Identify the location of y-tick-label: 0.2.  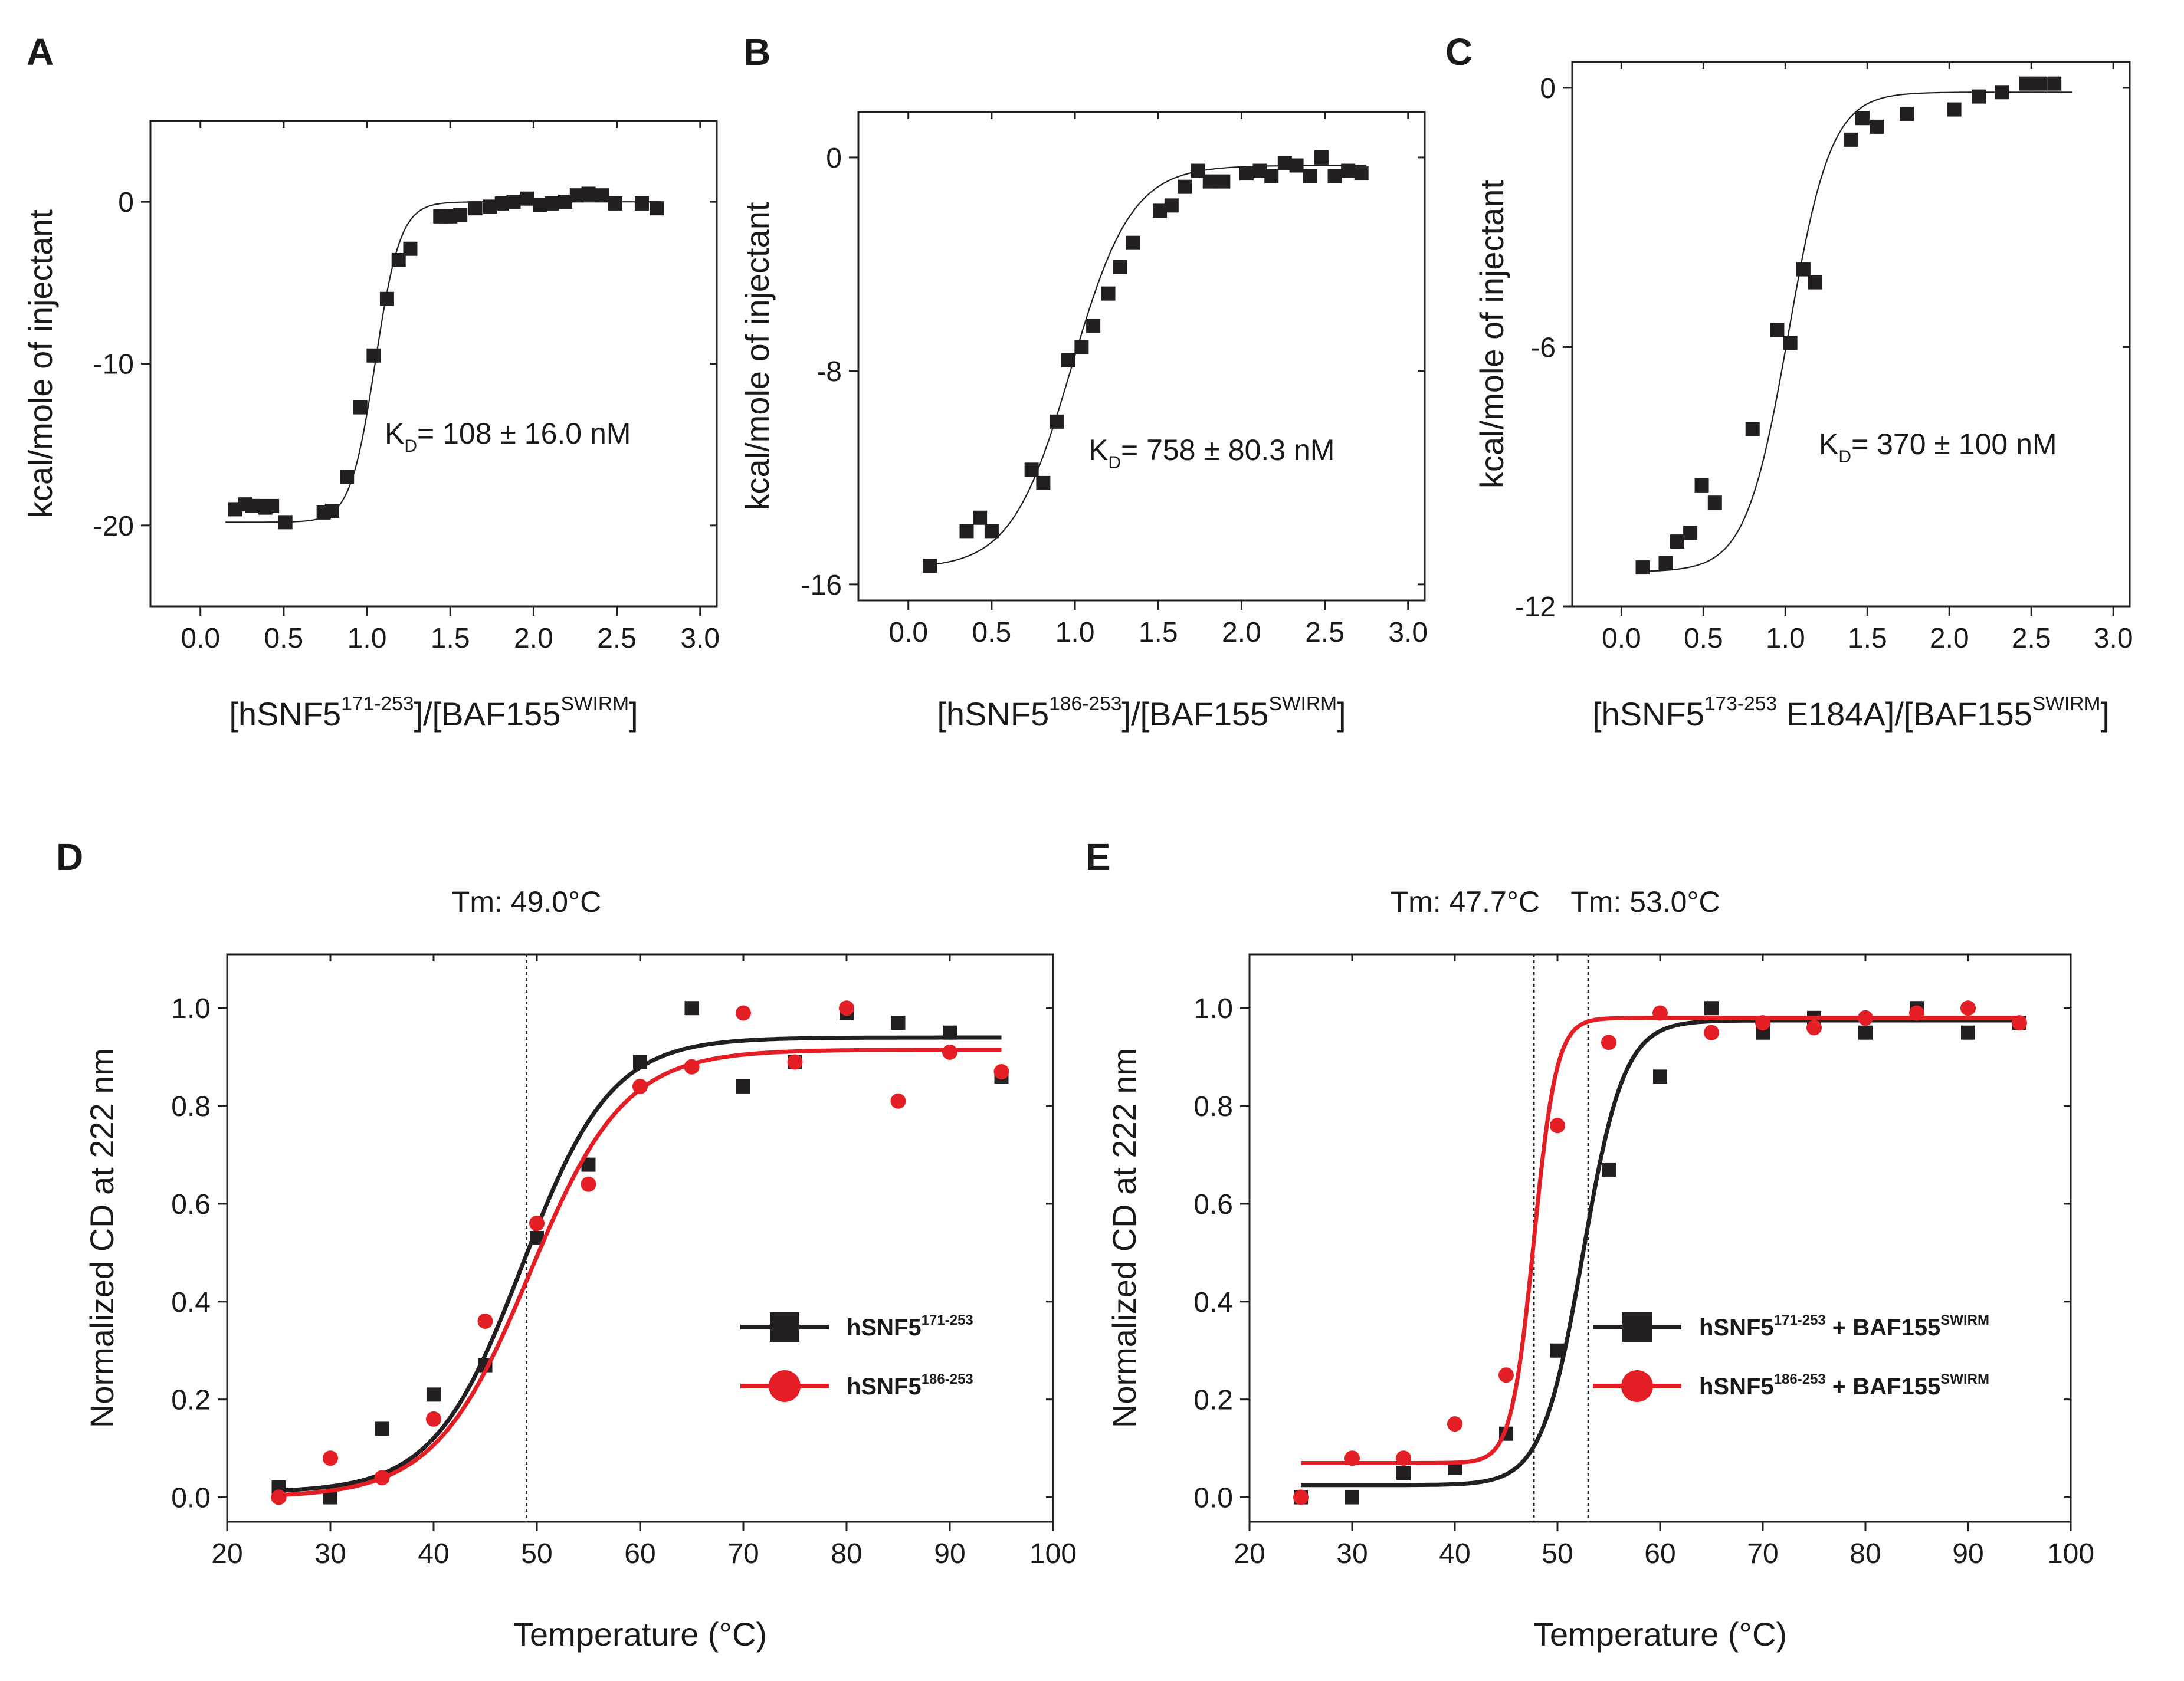
(1213, 1400).